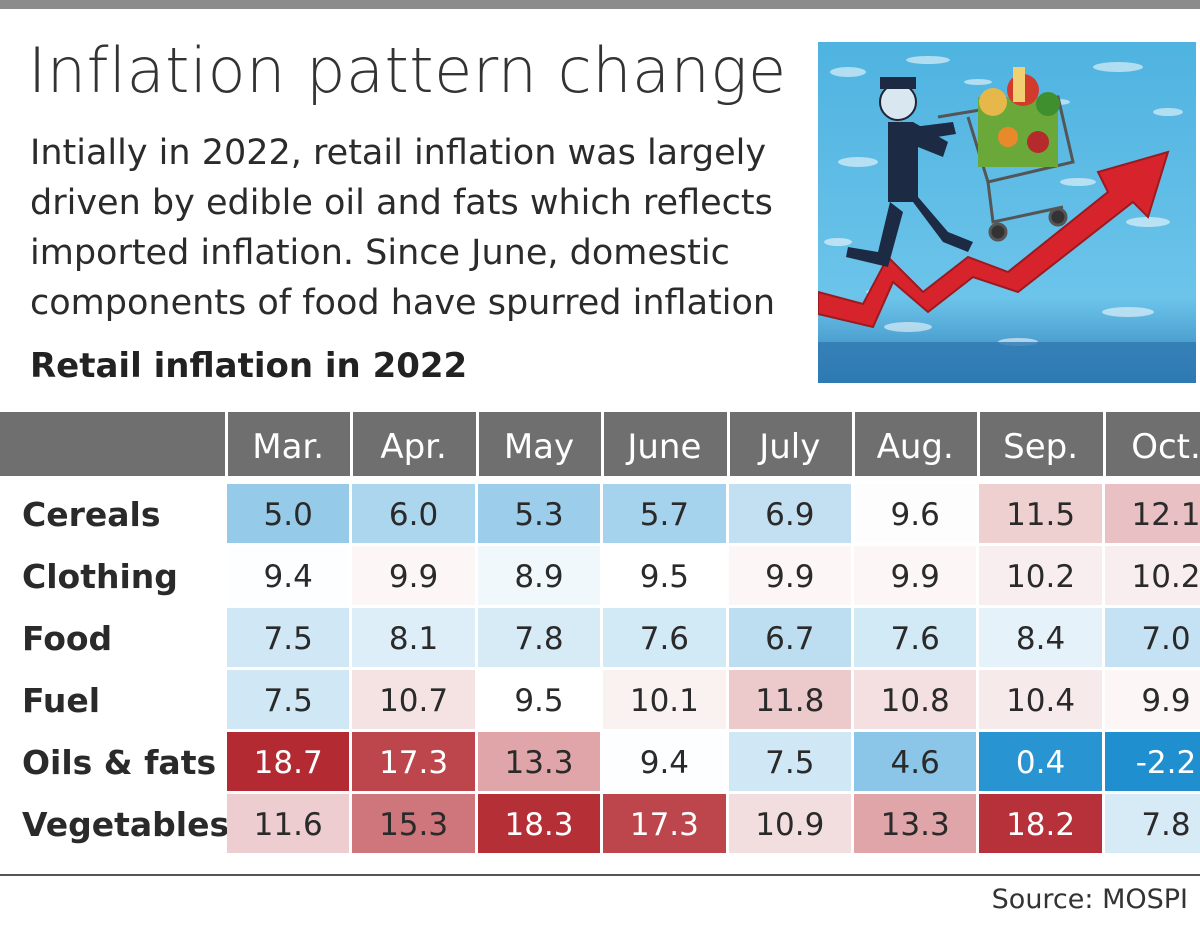 Image resolution: width=1200 pixels, height=941 pixels. I want to click on source-note: Source: MOSPI, so click(1089, 899).